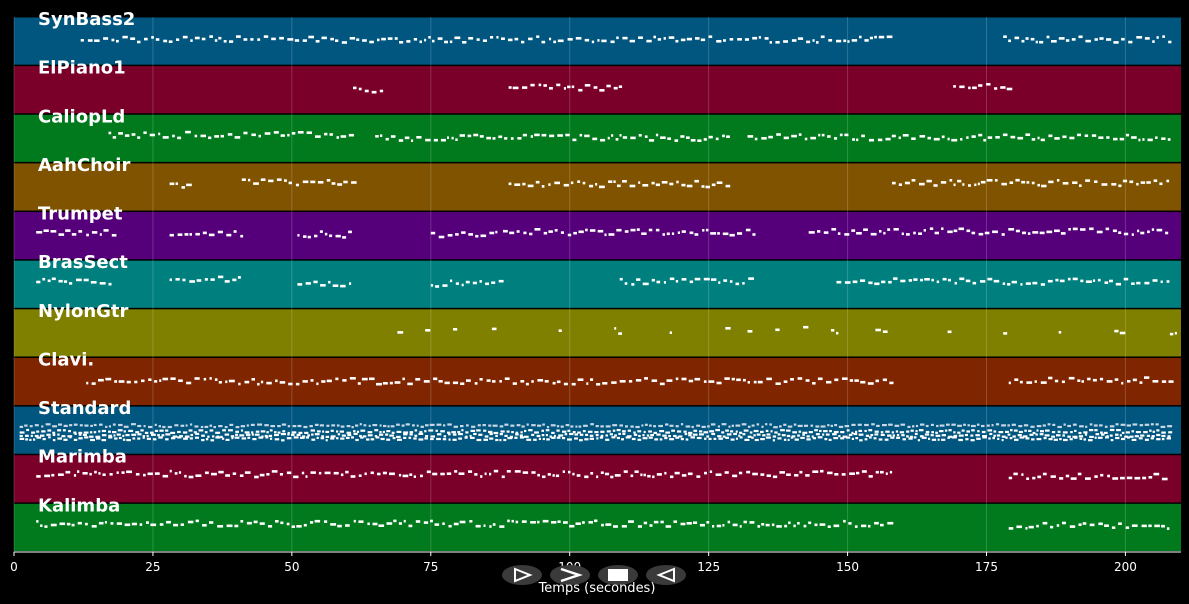 The width and height of the screenshot is (1189, 604). Describe the element at coordinates (666, 575) in the screenshot. I see `rewind-button` at that location.